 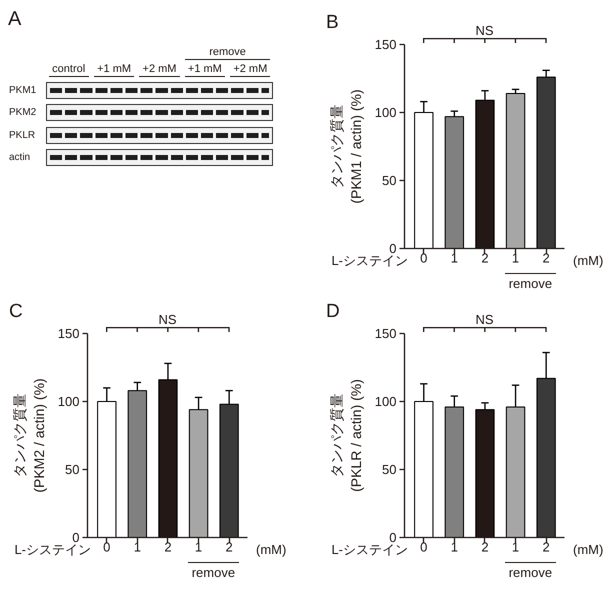 I want to click on category-label: PKM2, so click(x=22, y=112).